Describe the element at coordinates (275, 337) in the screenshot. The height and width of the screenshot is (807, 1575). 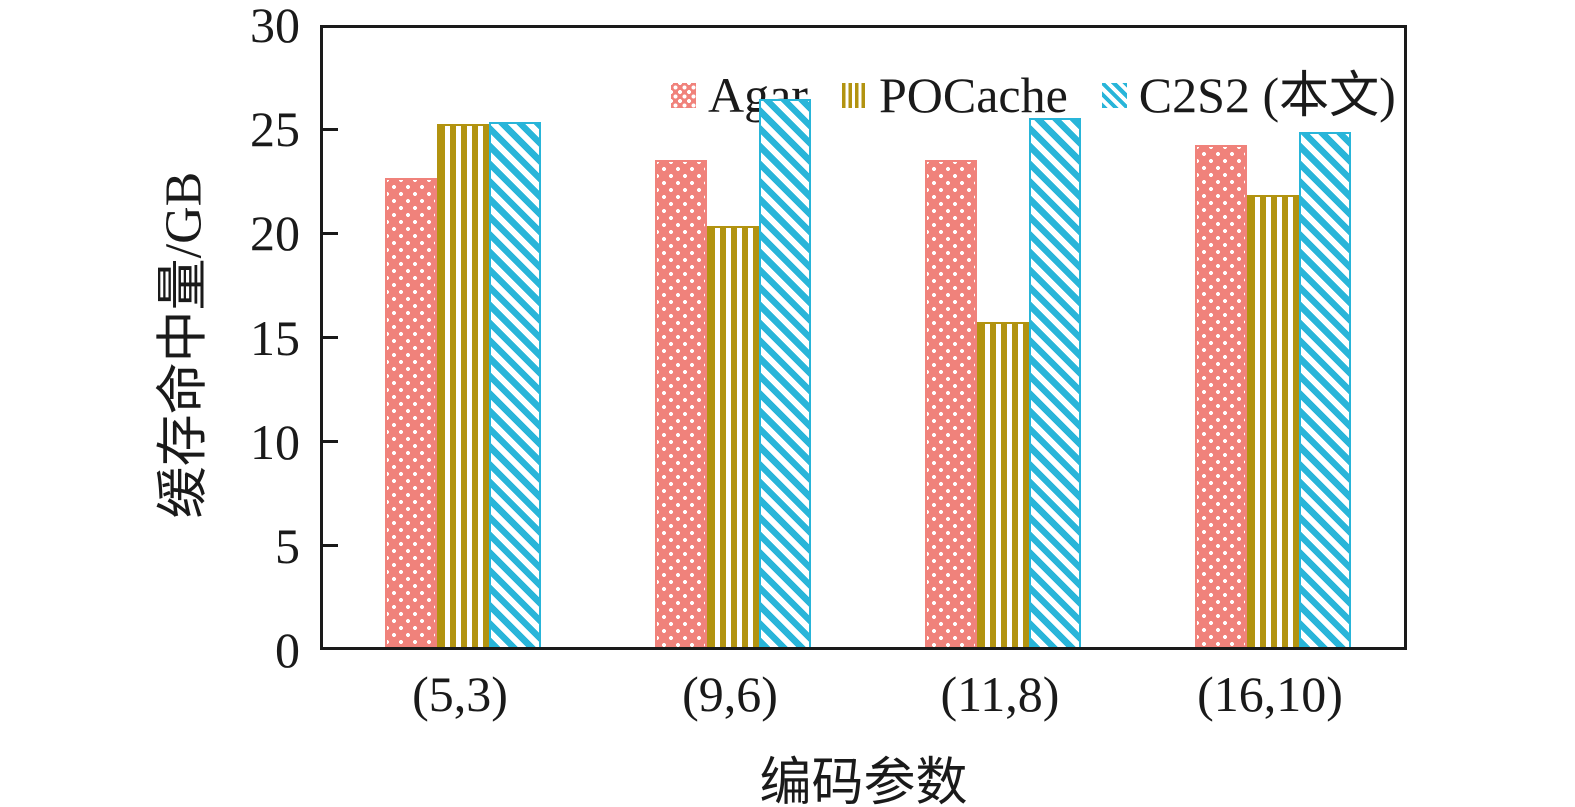
I see `y-tick-label: 15` at that location.